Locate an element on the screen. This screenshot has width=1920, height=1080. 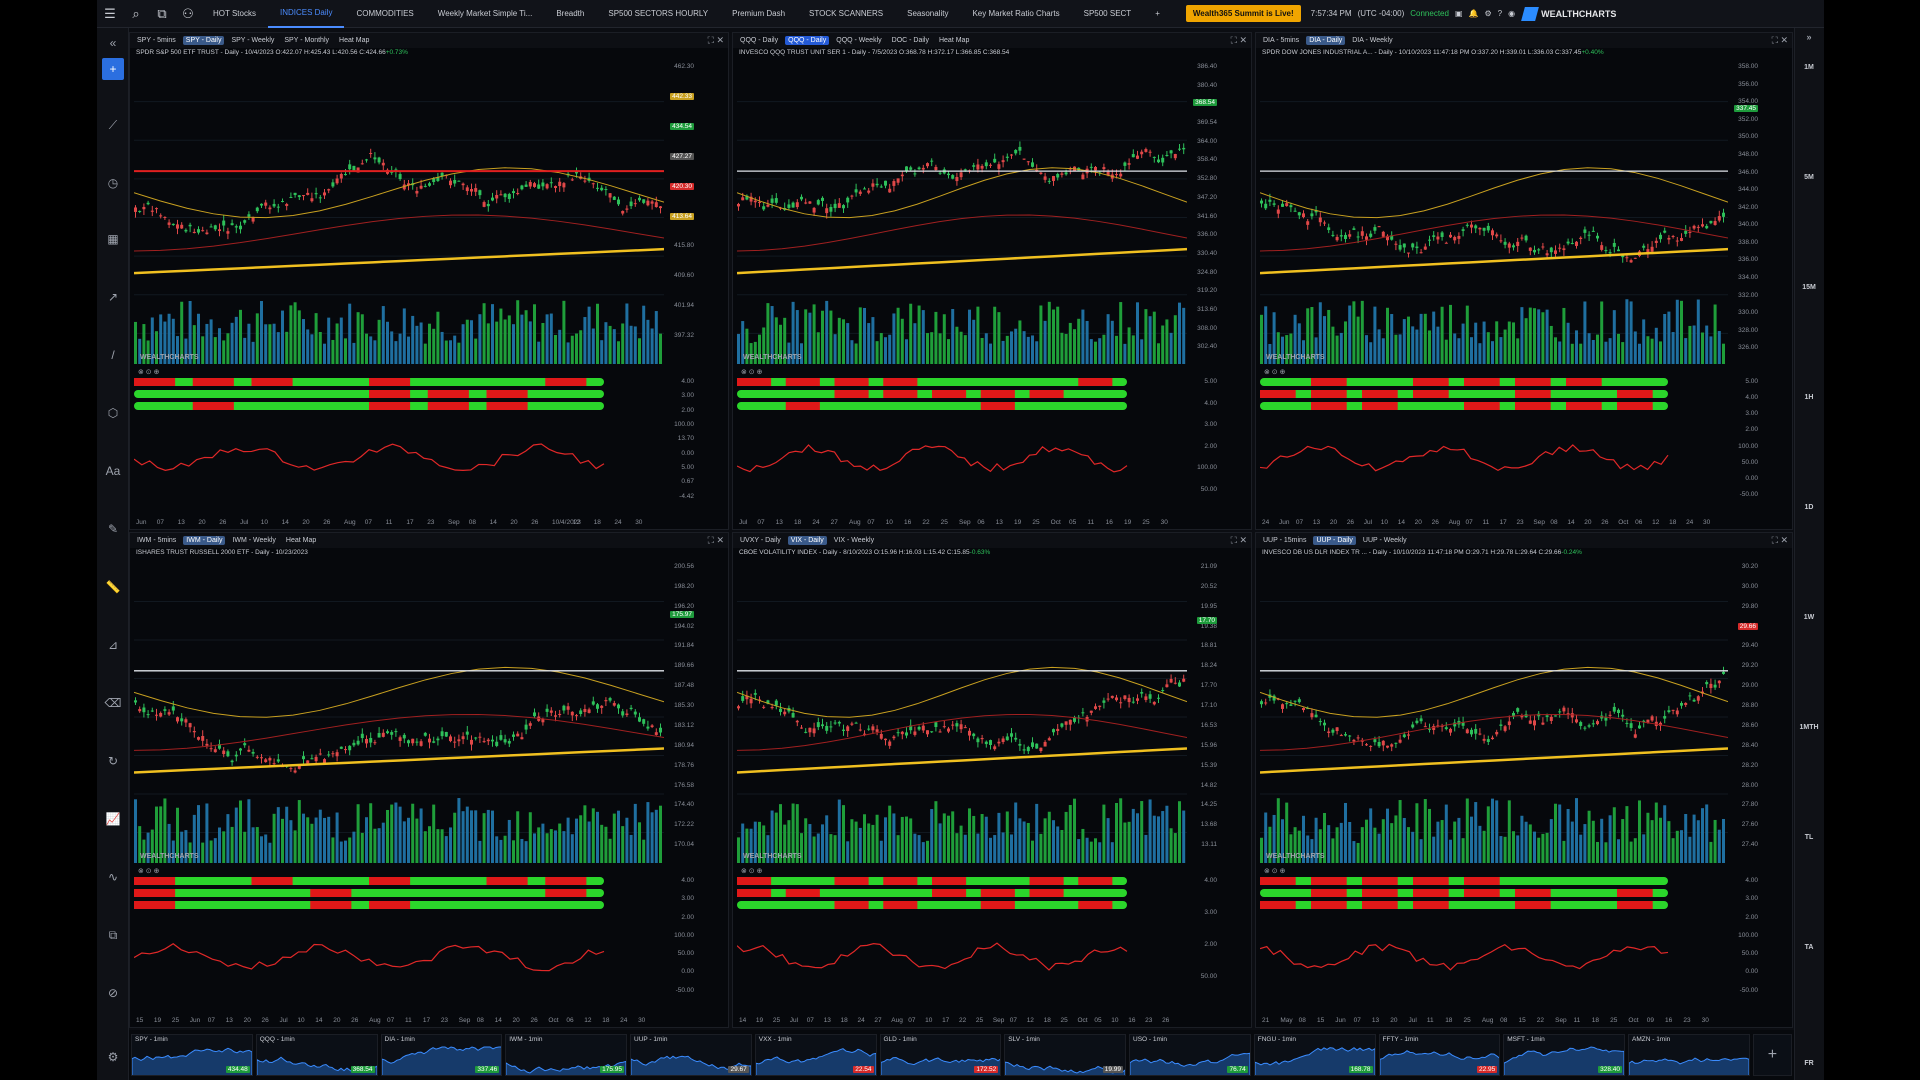
mini-chart-1: QQQ - 1min 368.54 is located at coordinates (316, 1055).